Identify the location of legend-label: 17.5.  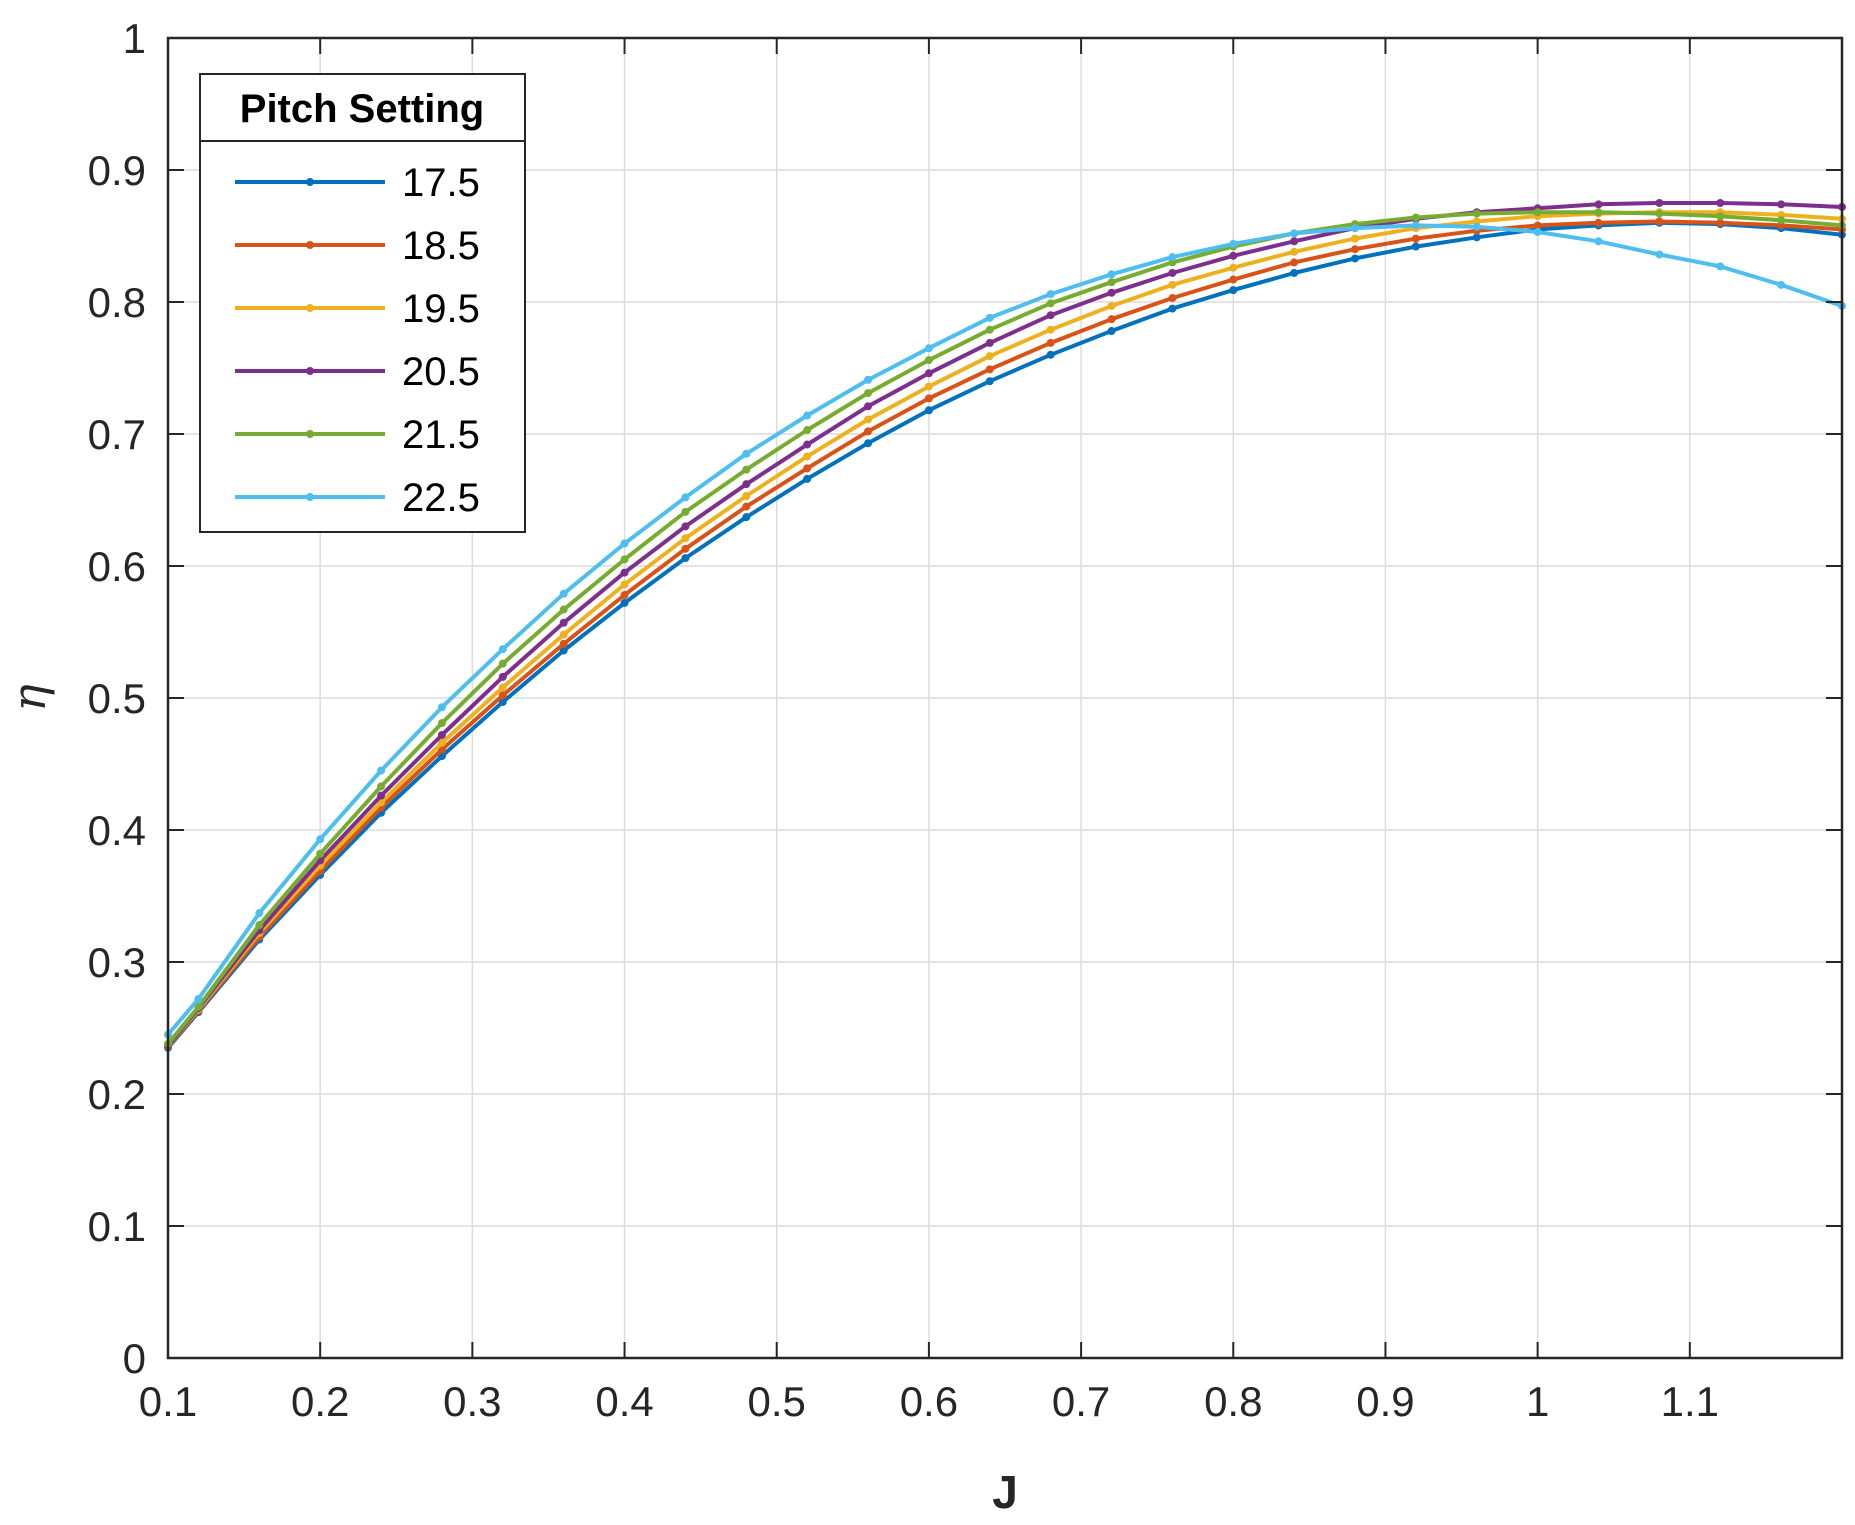
(441, 183).